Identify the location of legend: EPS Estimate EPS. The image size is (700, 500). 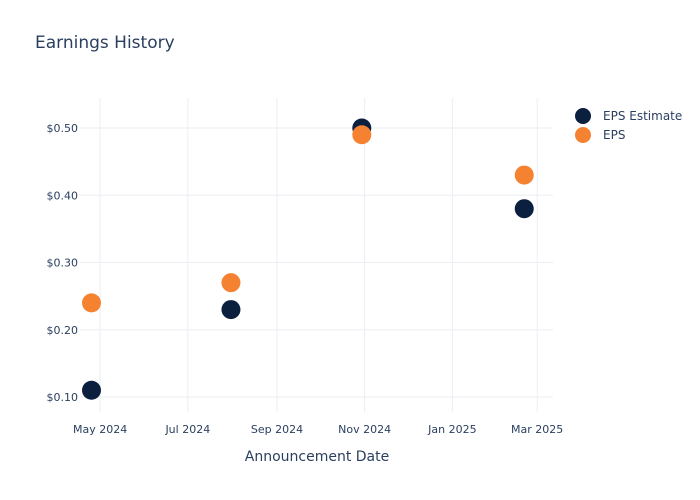
(628, 125).